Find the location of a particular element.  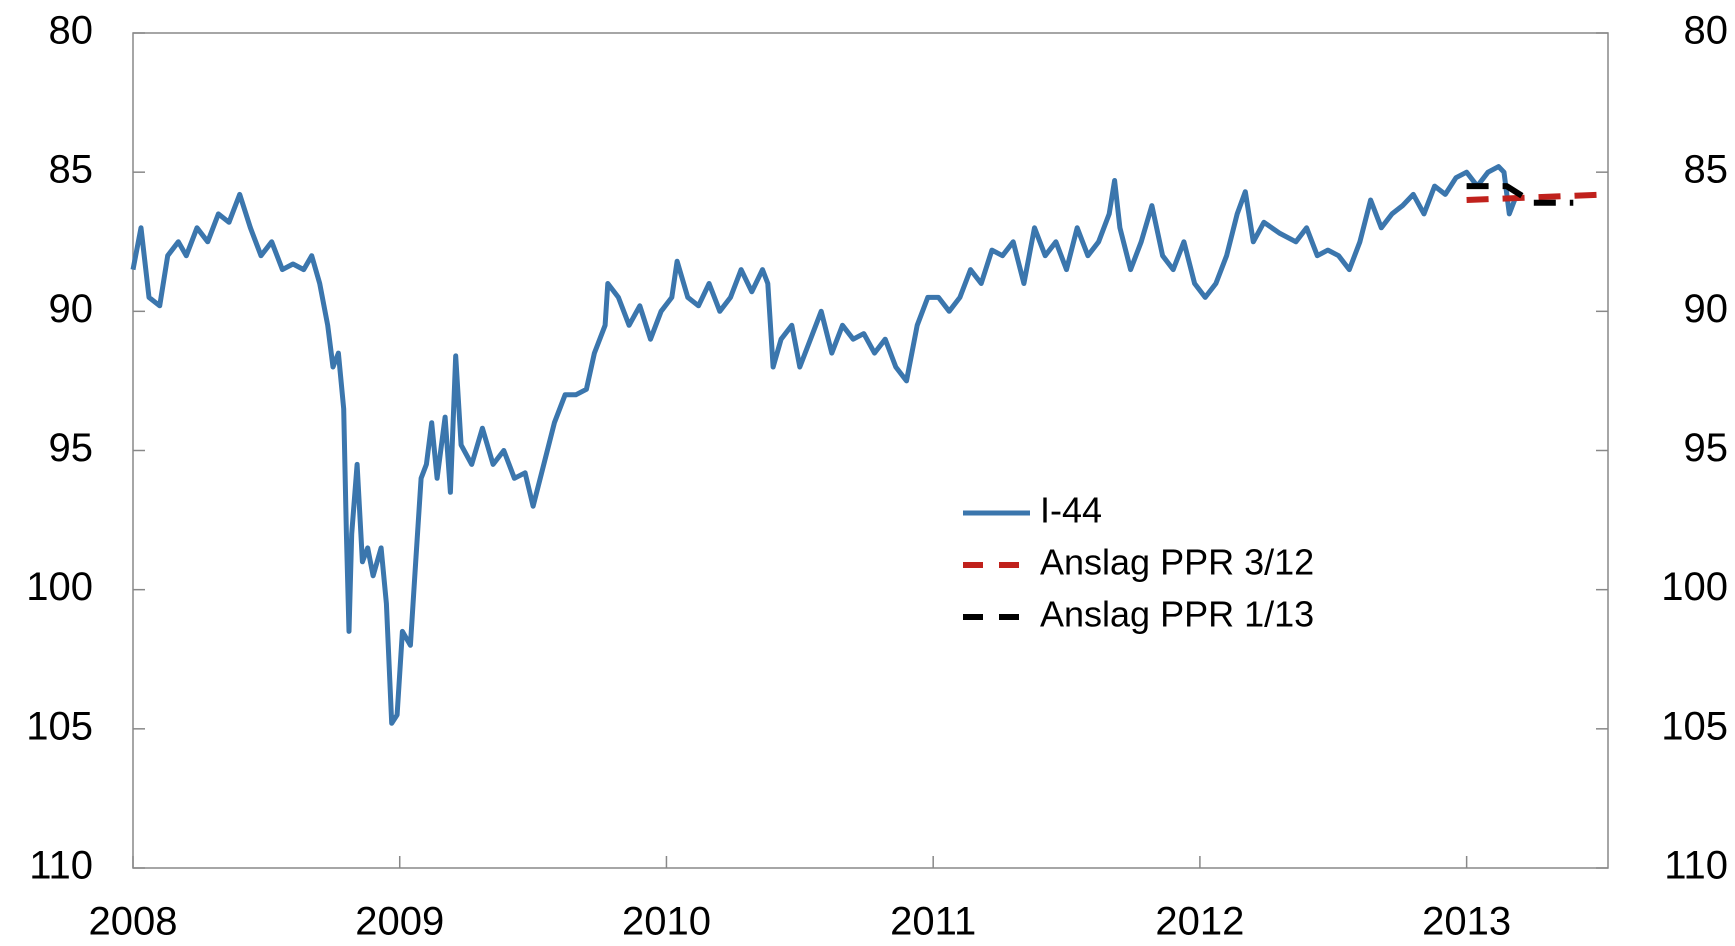

legend-label: Anslag PPR 3/12 is located at coordinates (1177, 562).